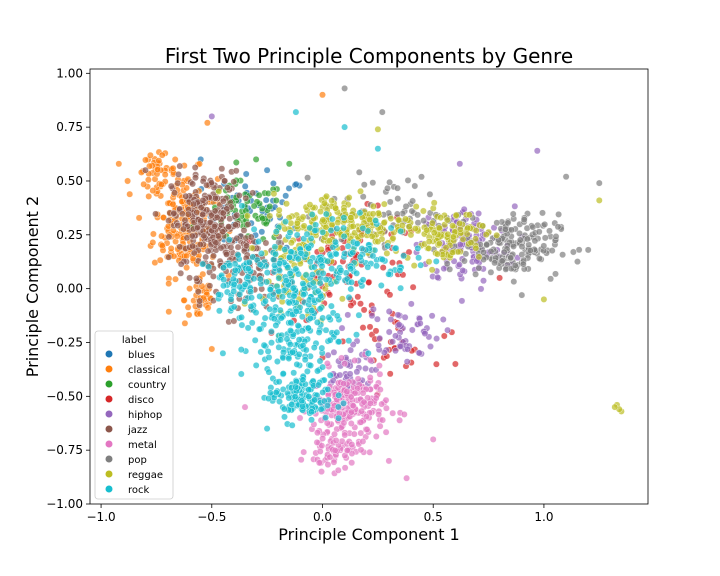  I want to click on data-point-country, so click(270, 206).